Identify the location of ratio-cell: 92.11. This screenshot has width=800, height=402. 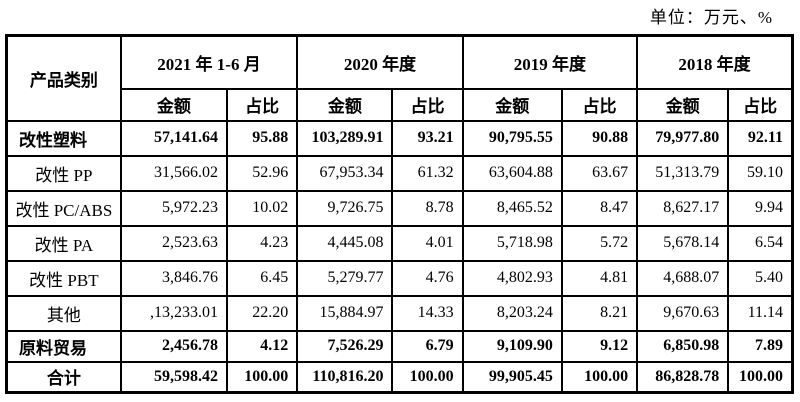
(760, 138).